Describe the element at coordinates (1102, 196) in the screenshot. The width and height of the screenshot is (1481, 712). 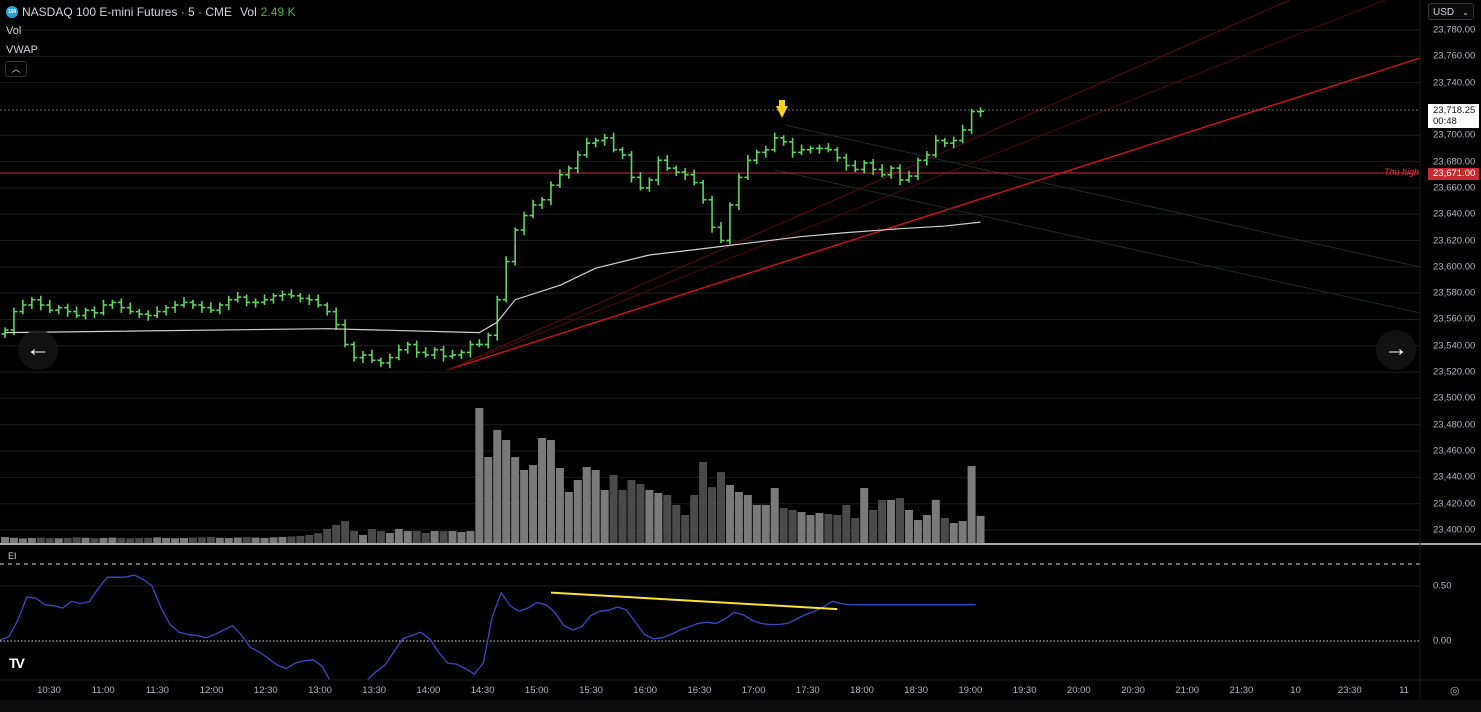
I see `channel-line-upper` at that location.